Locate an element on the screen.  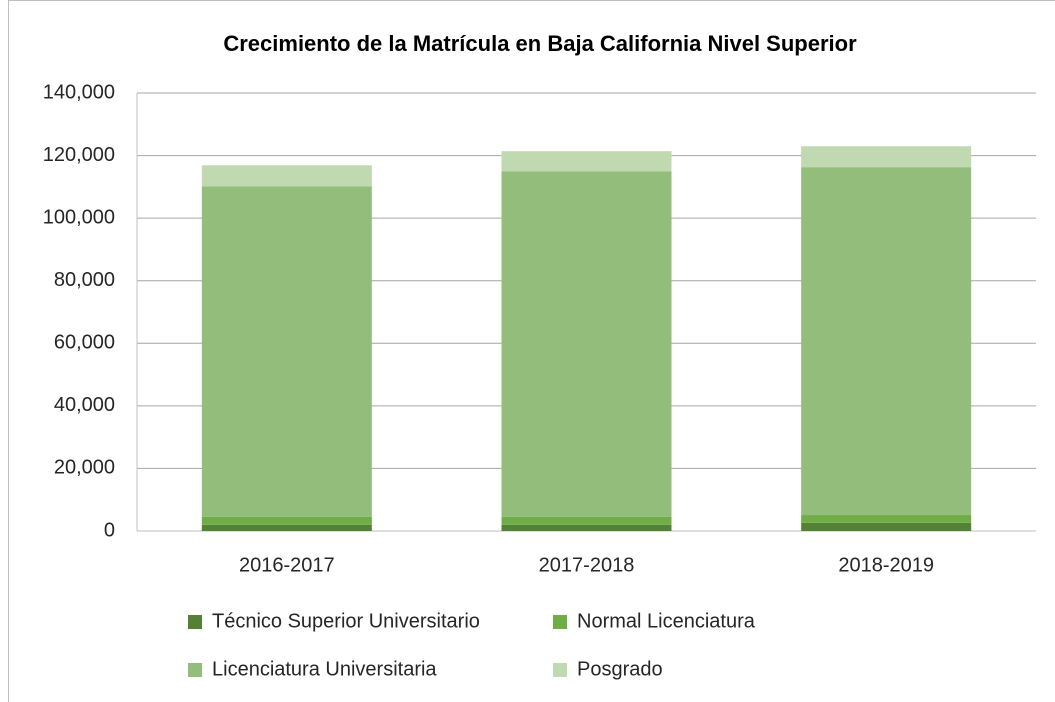
y-tick-label: 120,000 is located at coordinates (79, 155).